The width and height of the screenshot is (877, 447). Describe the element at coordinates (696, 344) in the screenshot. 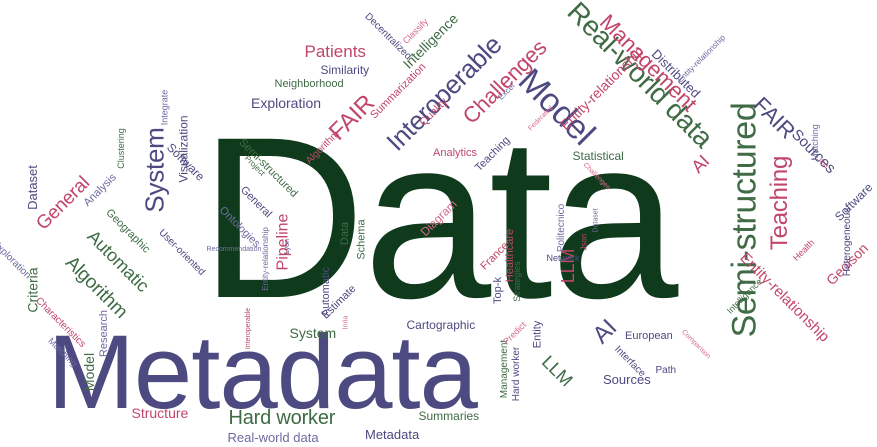

I see `word-comparison: Comparison` at that location.